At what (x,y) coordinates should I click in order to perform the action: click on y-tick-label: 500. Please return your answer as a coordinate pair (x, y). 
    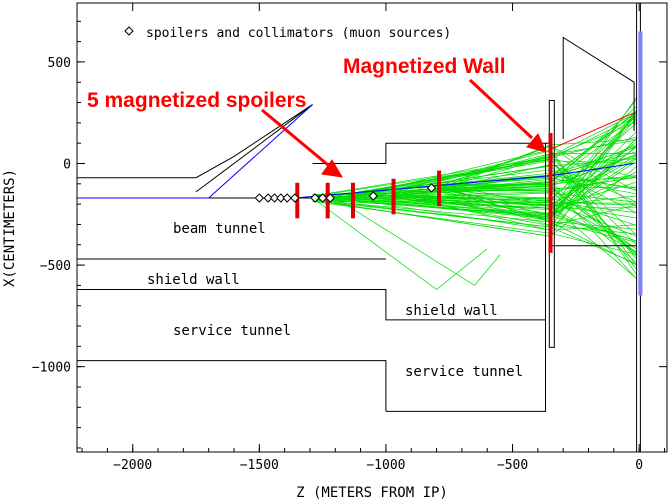
    Looking at the image, I should click on (59, 63).